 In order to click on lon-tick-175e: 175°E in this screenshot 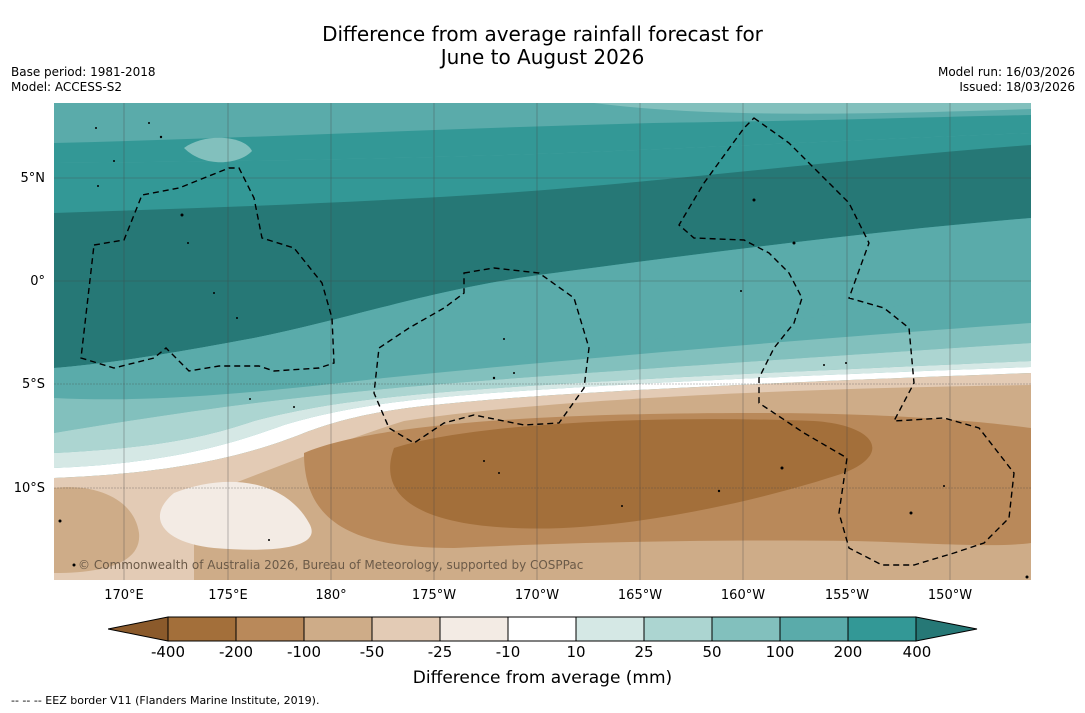, I will do `click(228, 595)`.